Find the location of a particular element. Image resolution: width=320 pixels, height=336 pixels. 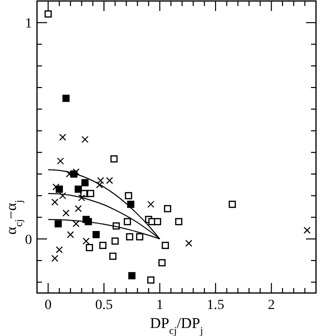

x-axis-title: DP$_{cj}$/DP$_{j}$ is located at coordinates (177, 326).